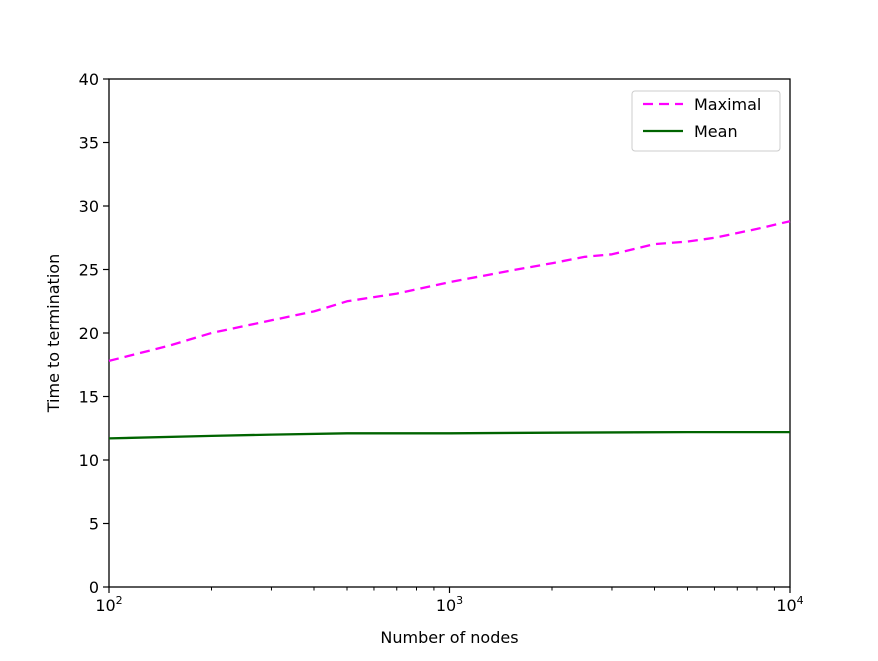 The height and width of the screenshot is (661, 878). What do you see at coordinates (89, 79) in the screenshot?
I see `y-tick-label: 40` at bounding box center [89, 79].